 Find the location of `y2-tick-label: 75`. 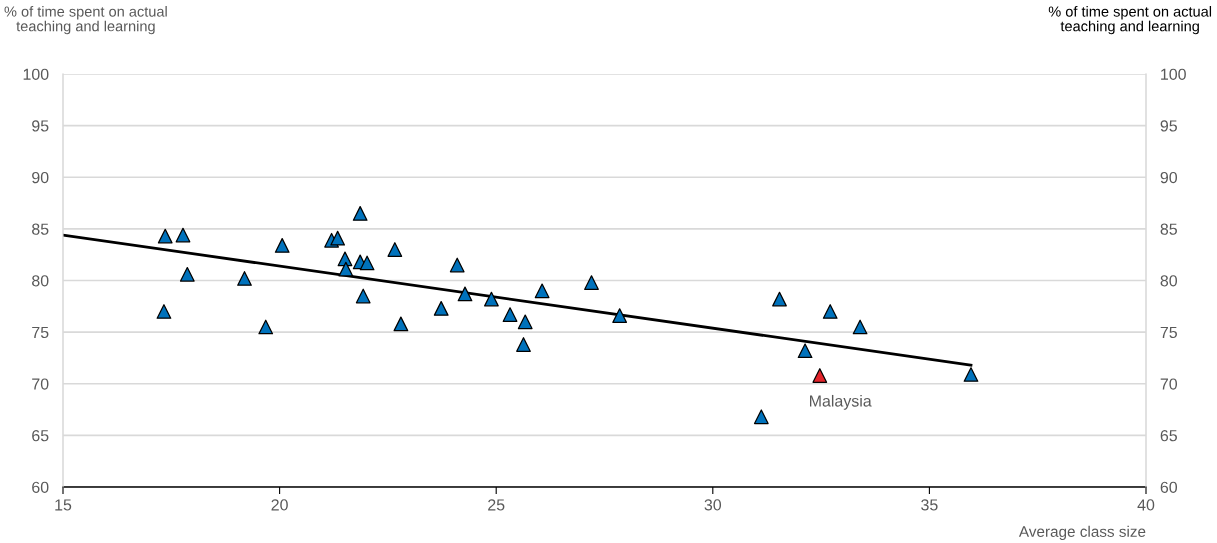

y2-tick-label: 75 is located at coordinates (1168, 332).